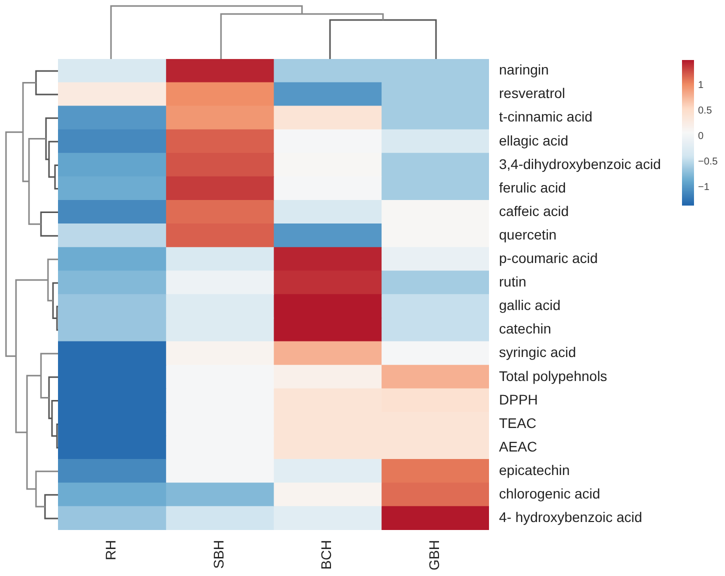  What do you see at coordinates (548, 258) in the screenshot?
I see `y-tick-label: p-coumaric acid` at bounding box center [548, 258].